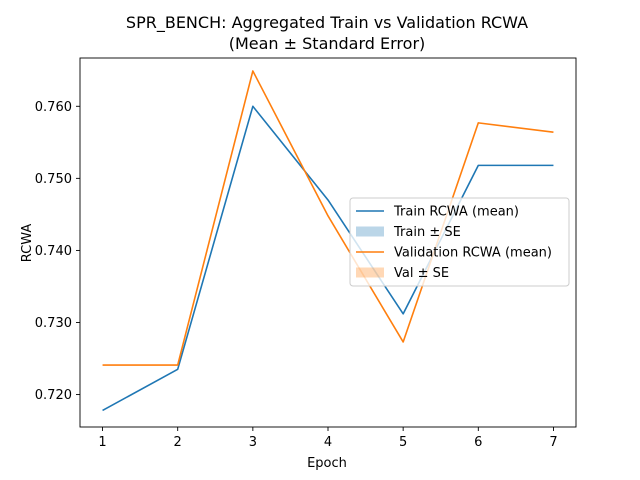 The height and width of the screenshot is (480, 640). What do you see at coordinates (456, 212) in the screenshot?
I see `legend-label-train-line: Train RCWA (mean)` at bounding box center [456, 212].